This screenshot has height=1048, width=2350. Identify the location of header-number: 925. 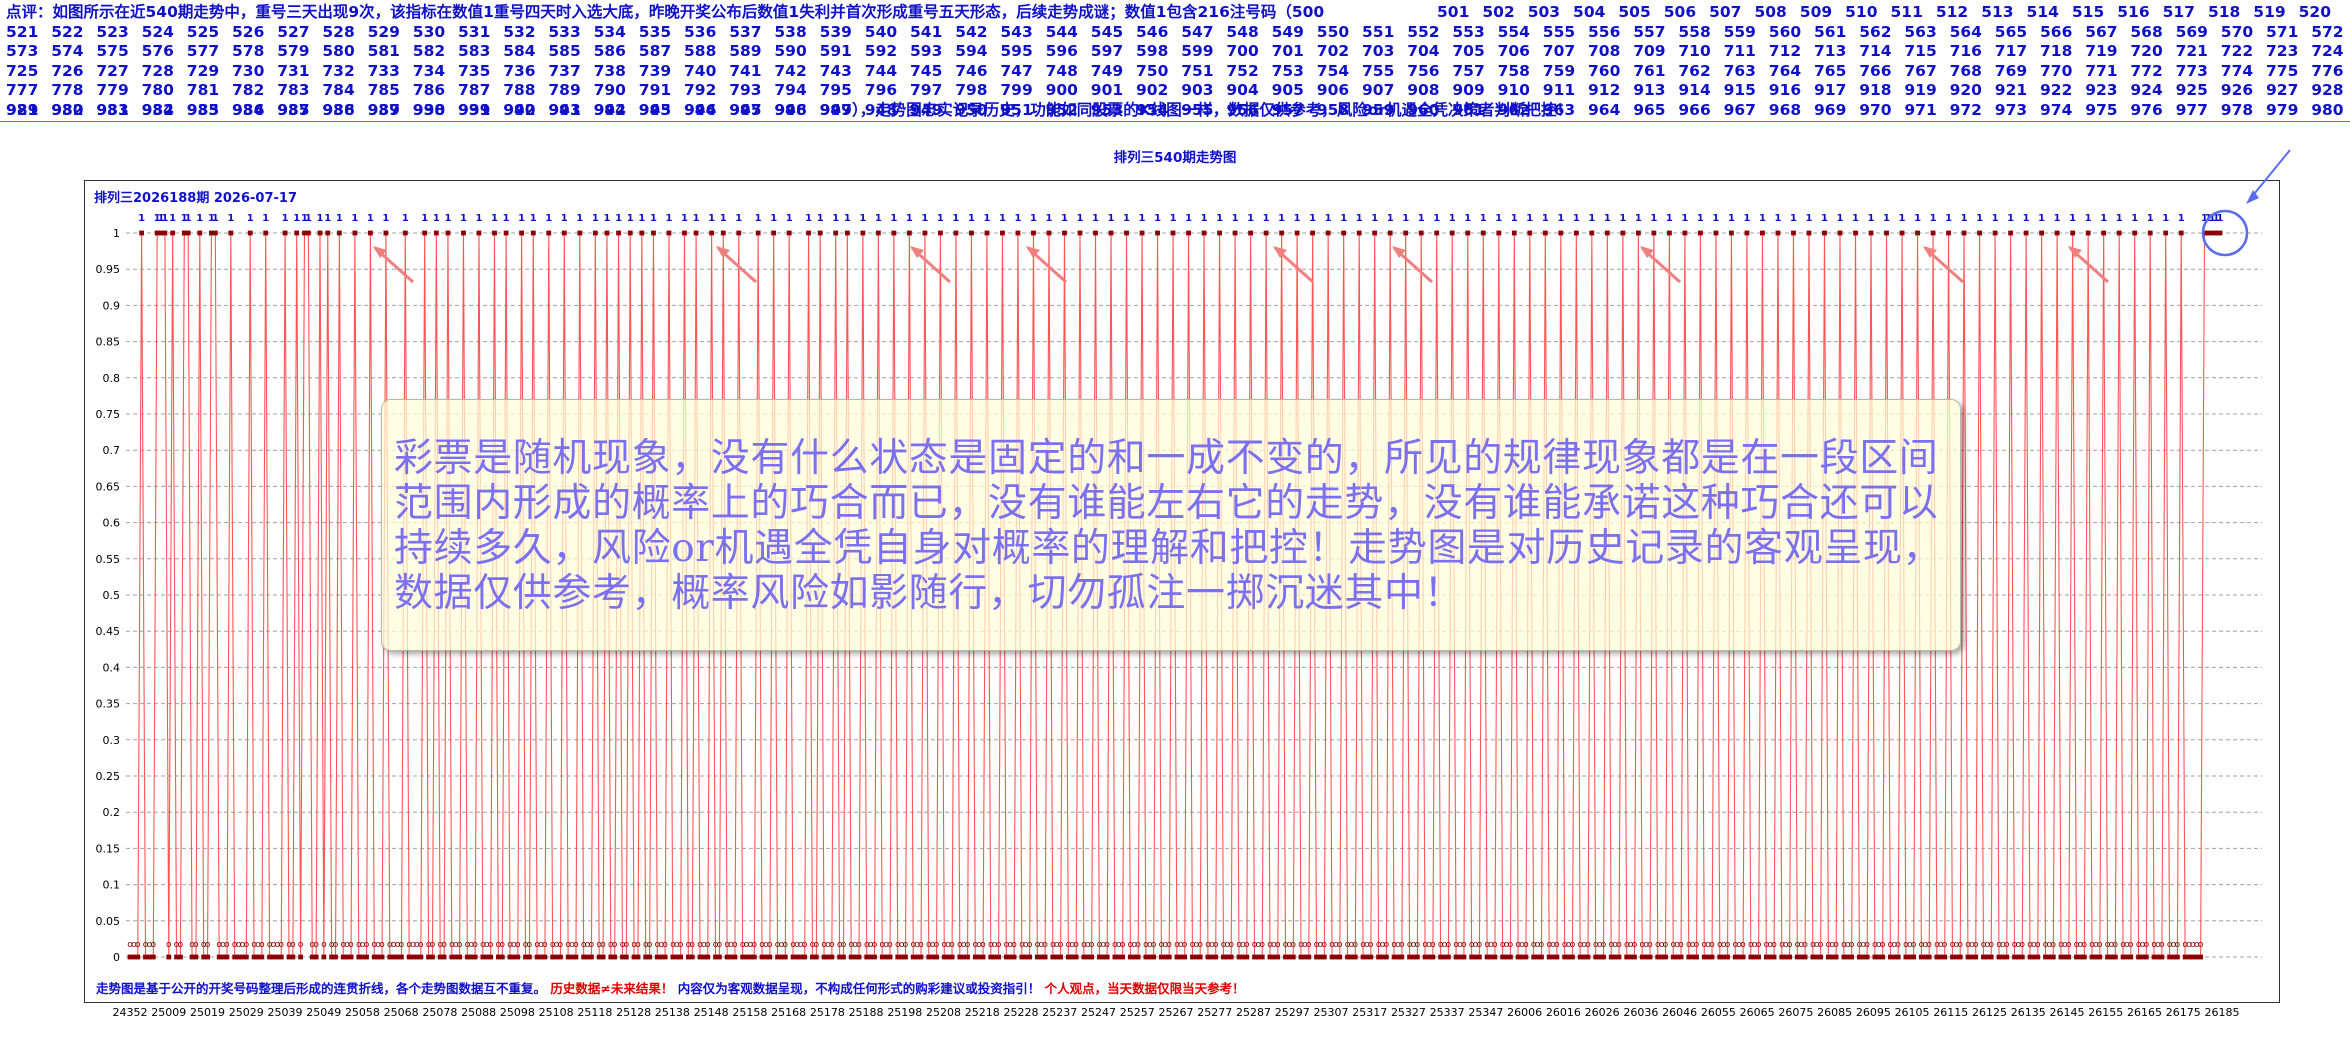
(2191, 90).